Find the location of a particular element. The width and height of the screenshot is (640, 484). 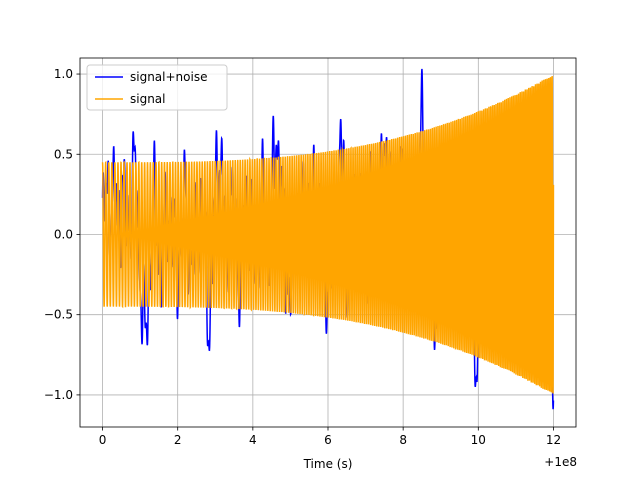

x-tick-label: 10 is located at coordinates (478, 440).